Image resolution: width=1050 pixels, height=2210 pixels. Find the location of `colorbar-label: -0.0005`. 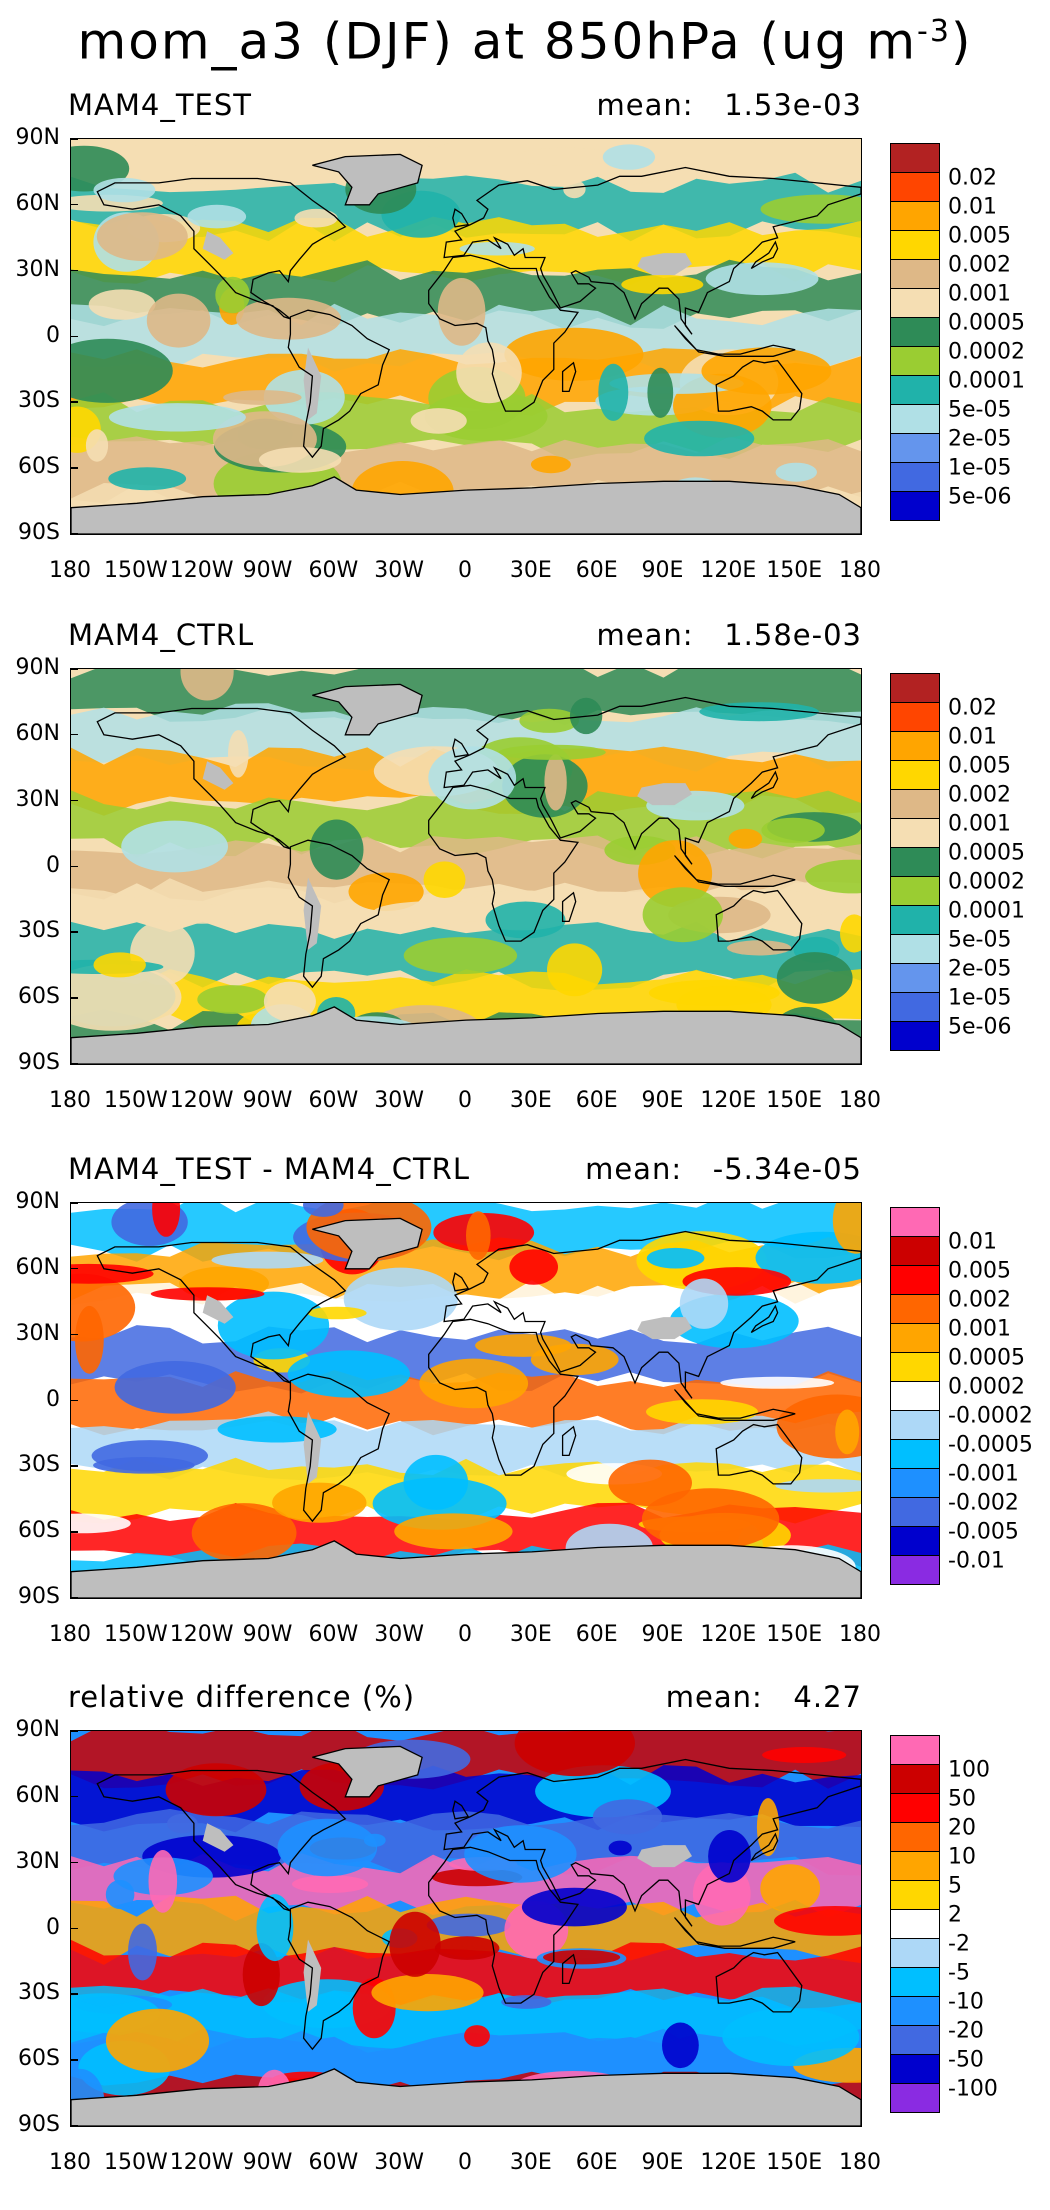

colorbar-label: -0.0005 is located at coordinates (990, 1445).